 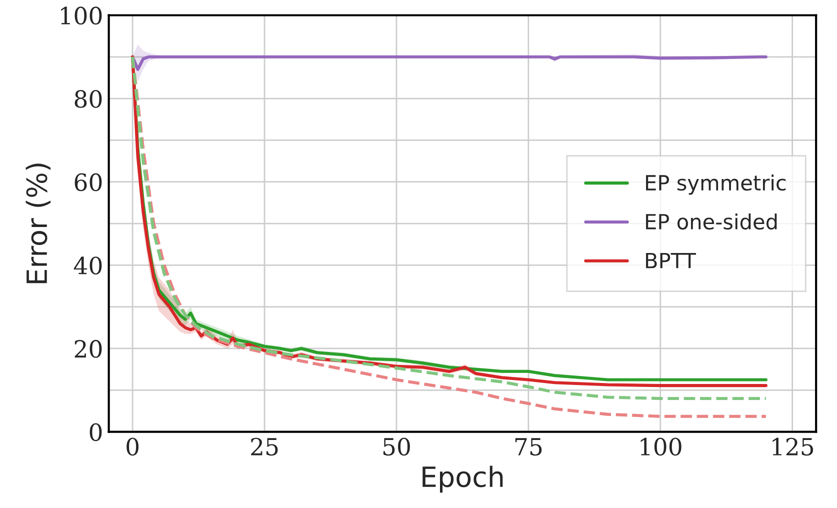 I want to click on x-tick-label: 100, so click(x=661, y=447).